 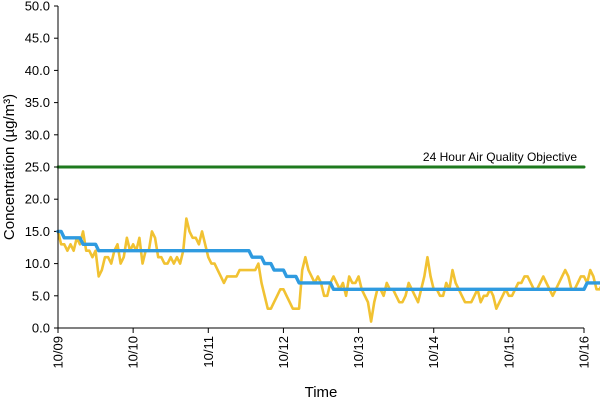 What do you see at coordinates (584, 352) in the screenshot?
I see `x-tick-label: 10/16` at bounding box center [584, 352].